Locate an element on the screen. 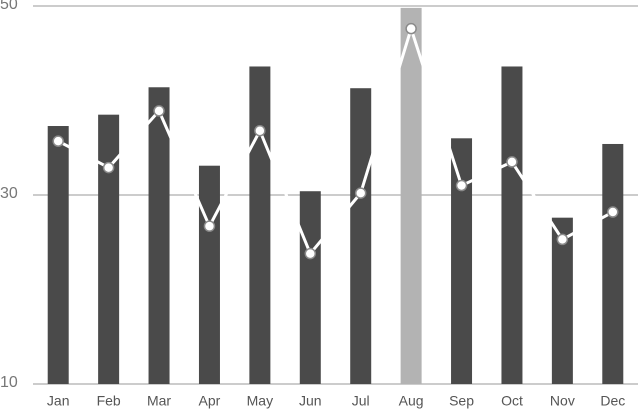  x-tick-label: Jul is located at coordinates (361, 401).